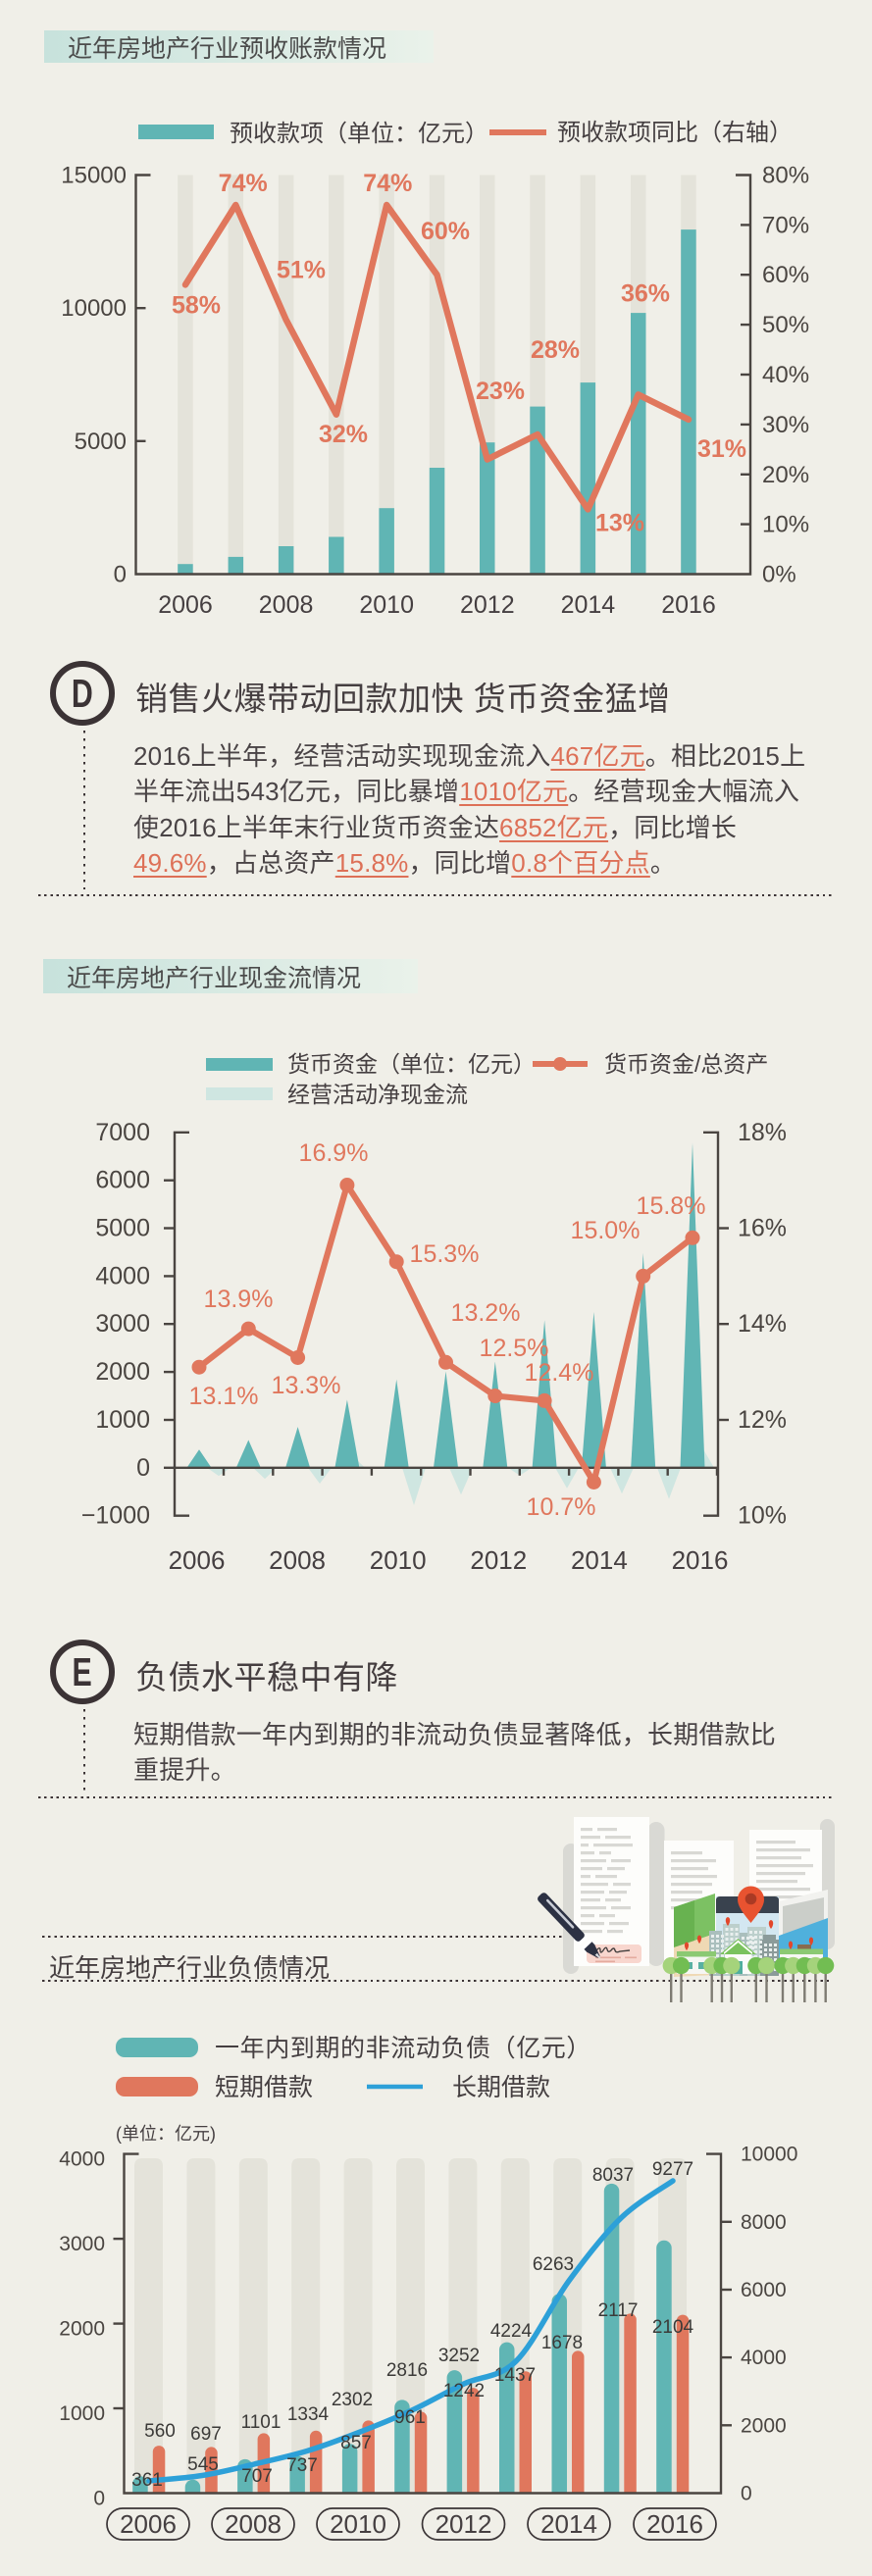  I want to click on svg-text: −1000, so click(115, 1516).